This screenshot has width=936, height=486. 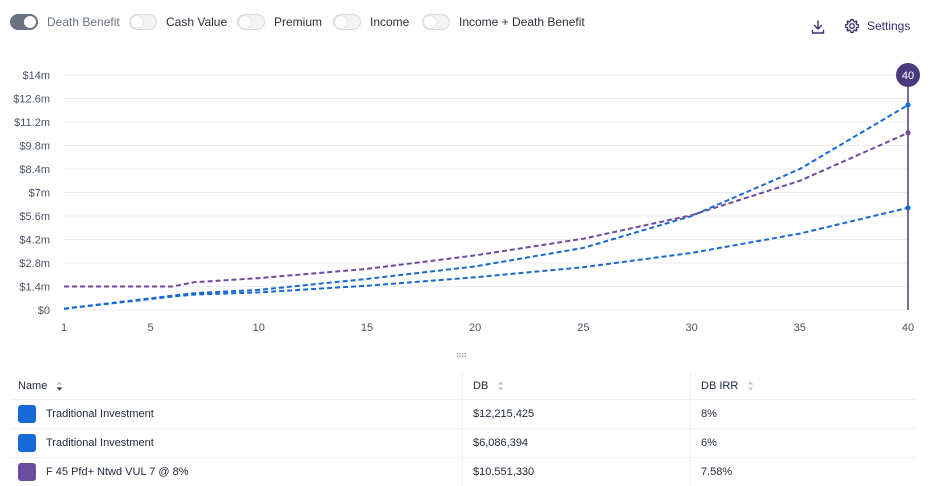 What do you see at coordinates (64, 328) in the screenshot?
I see `x-tick-label: 1` at bounding box center [64, 328].